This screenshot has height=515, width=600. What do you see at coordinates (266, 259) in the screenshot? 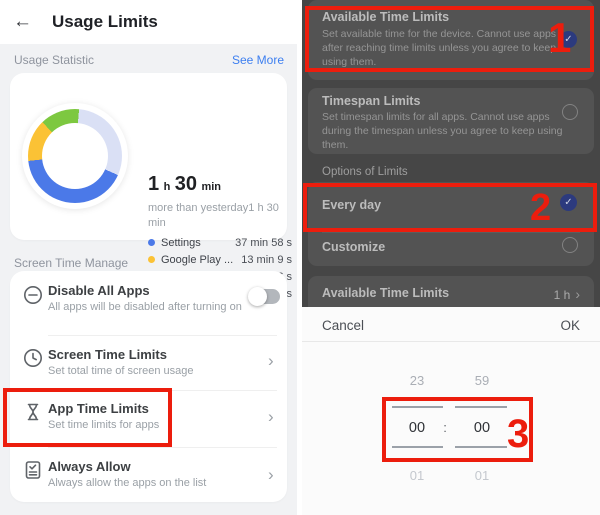
I see `legend-value: 13 min 9 s` at bounding box center [266, 259].